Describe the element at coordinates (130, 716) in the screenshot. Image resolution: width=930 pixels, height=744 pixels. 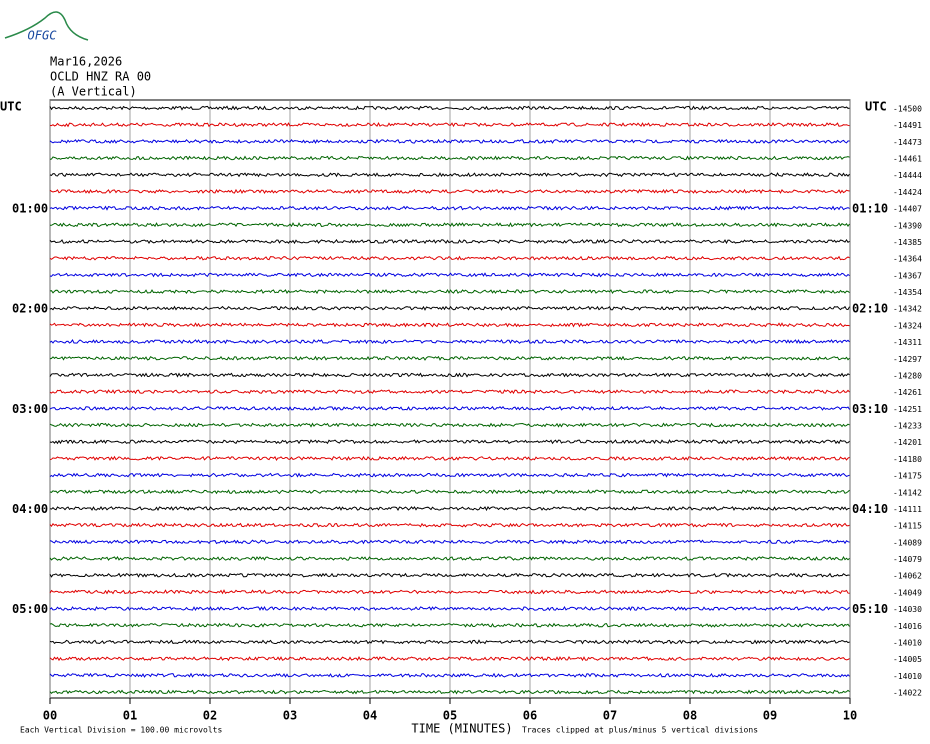
I see `x-tick-label: 01` at that location.